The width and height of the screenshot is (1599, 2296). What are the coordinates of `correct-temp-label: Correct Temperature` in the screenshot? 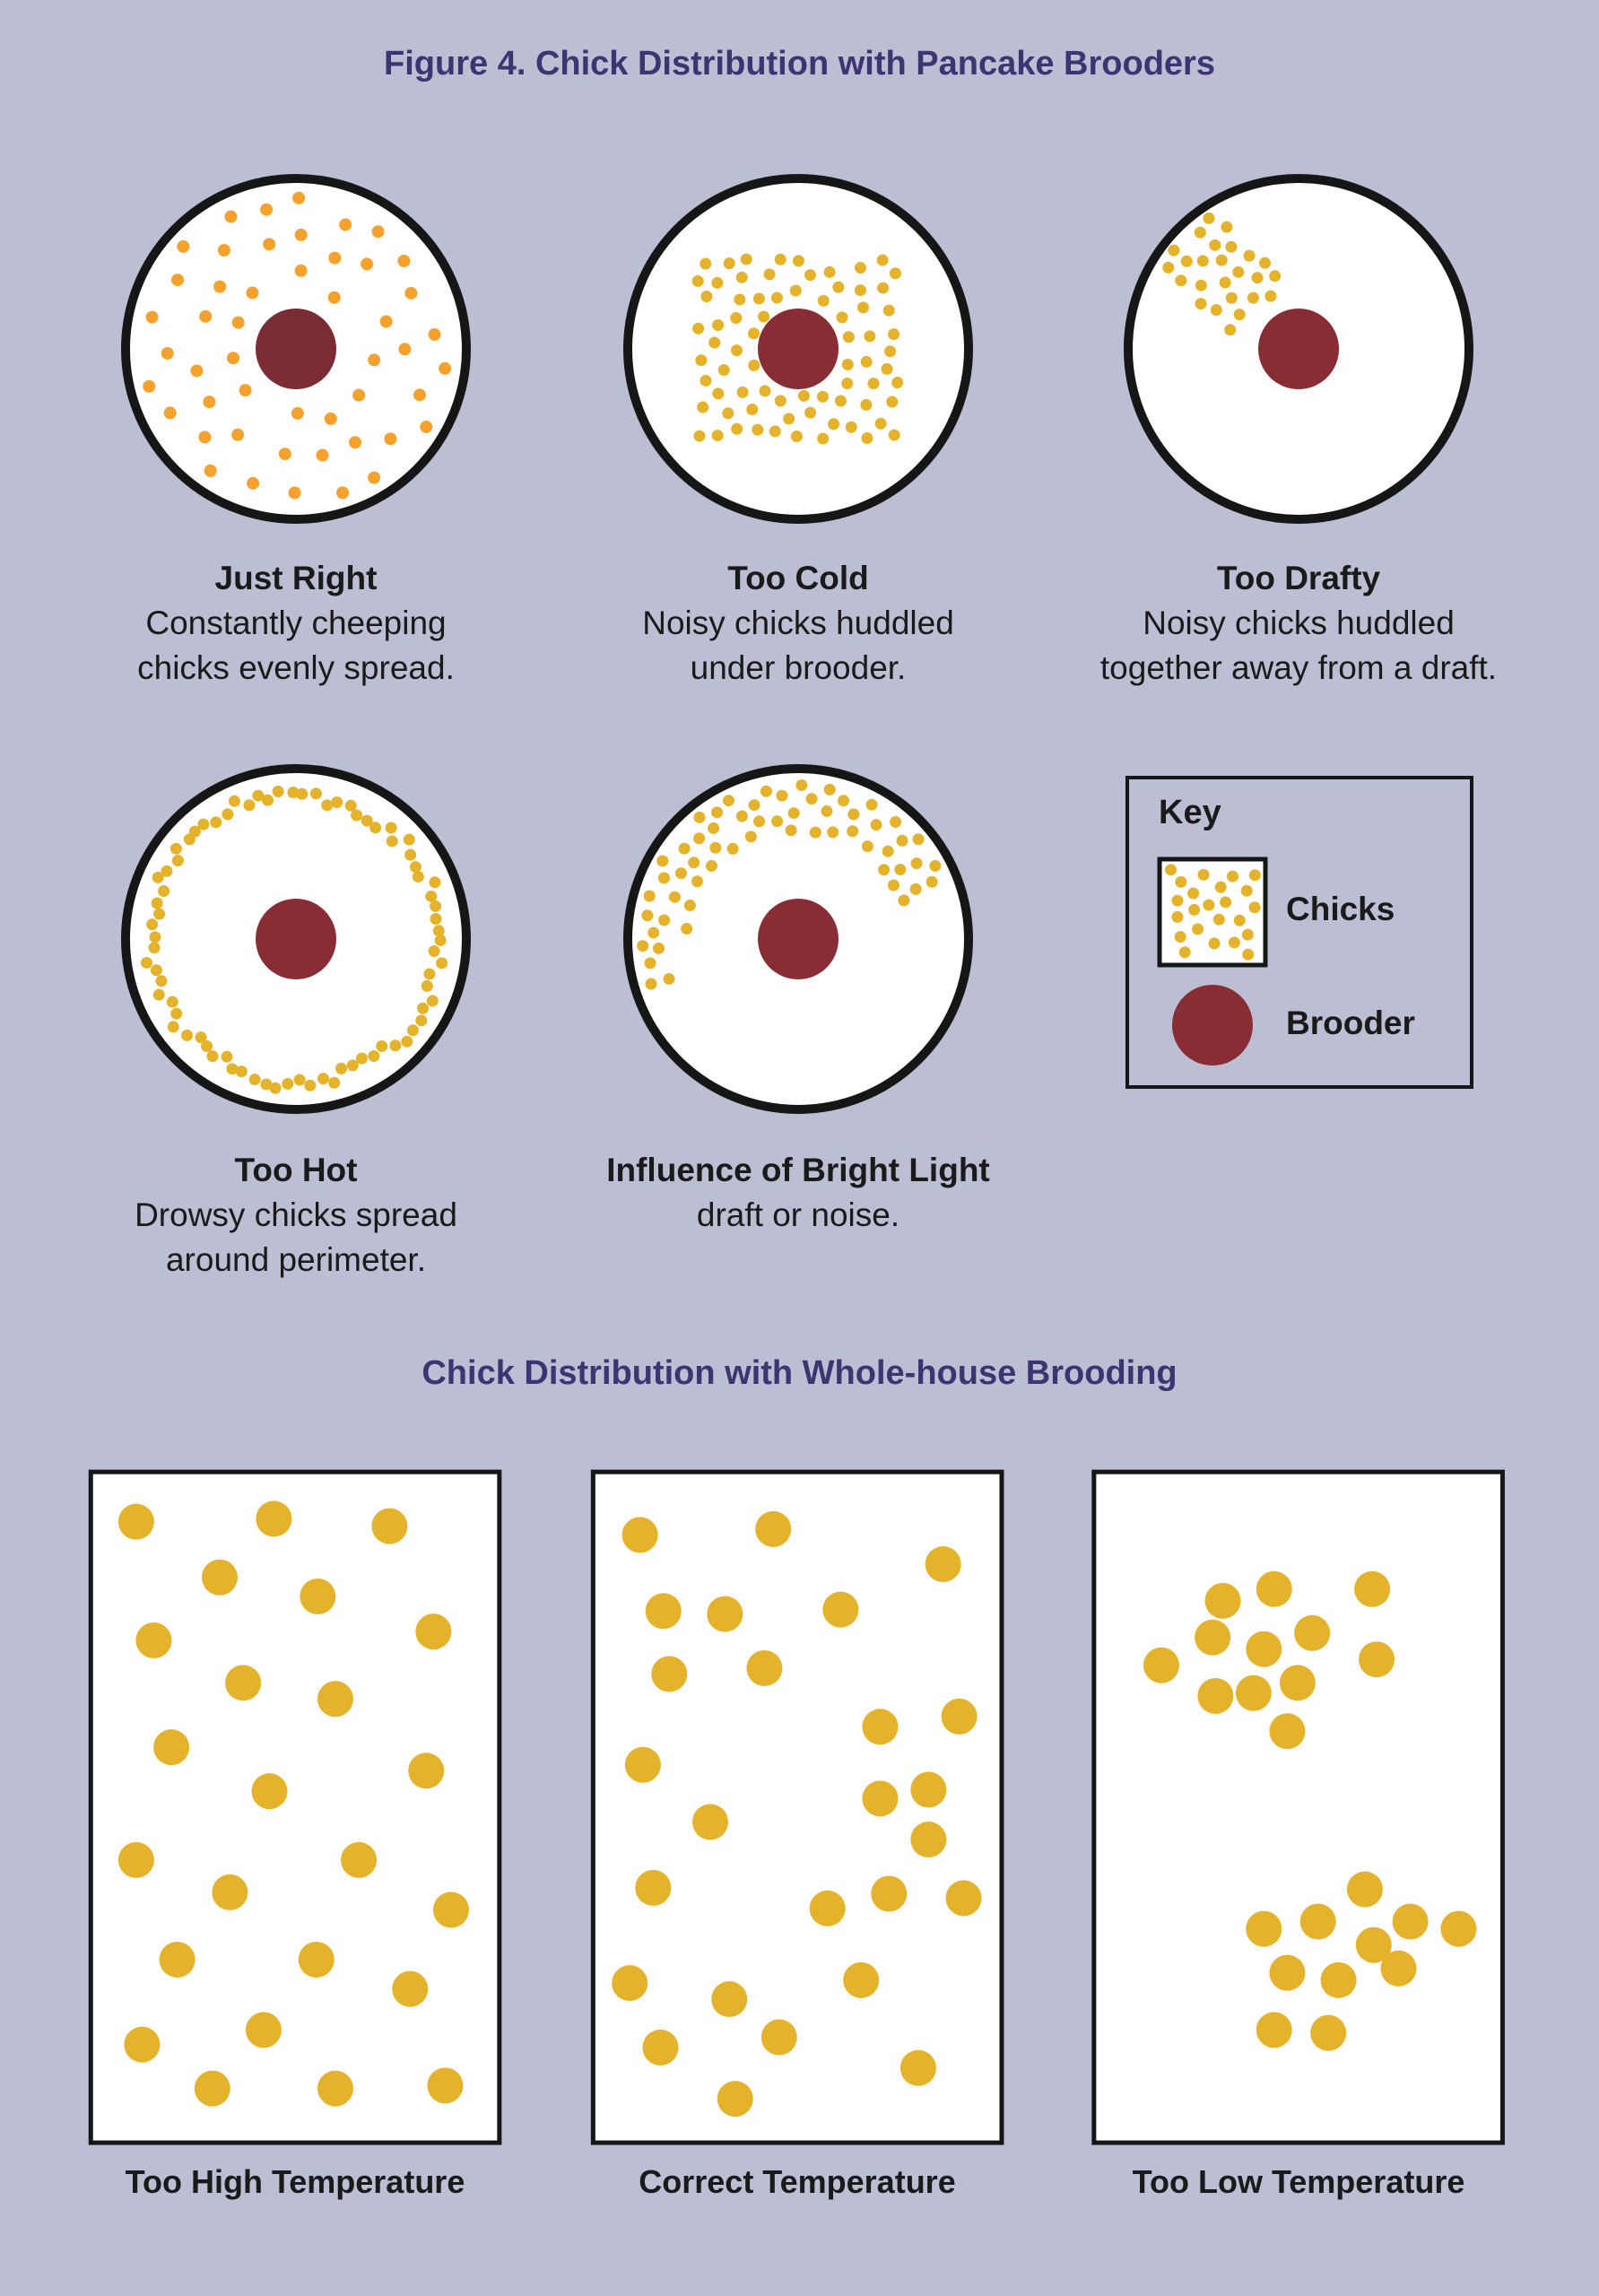 It's located at (797, 2181).